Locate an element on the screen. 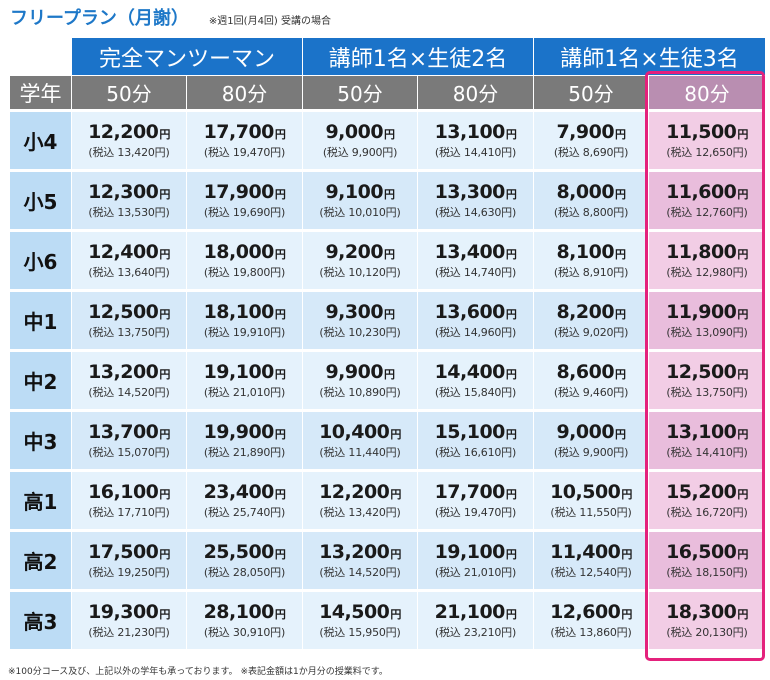  grade-cell: 高2 is located at coordinates (41, 560).